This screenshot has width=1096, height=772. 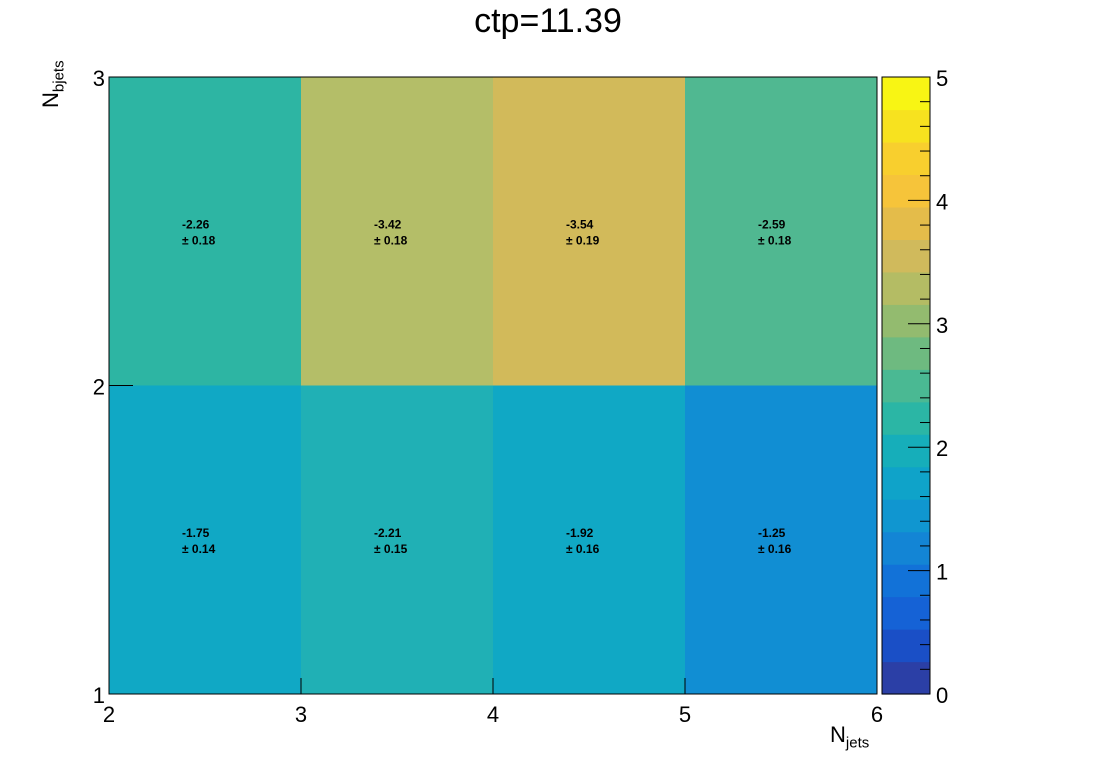 I want to click on colorbar-tick-label: 1, so click(x=942, y=572).